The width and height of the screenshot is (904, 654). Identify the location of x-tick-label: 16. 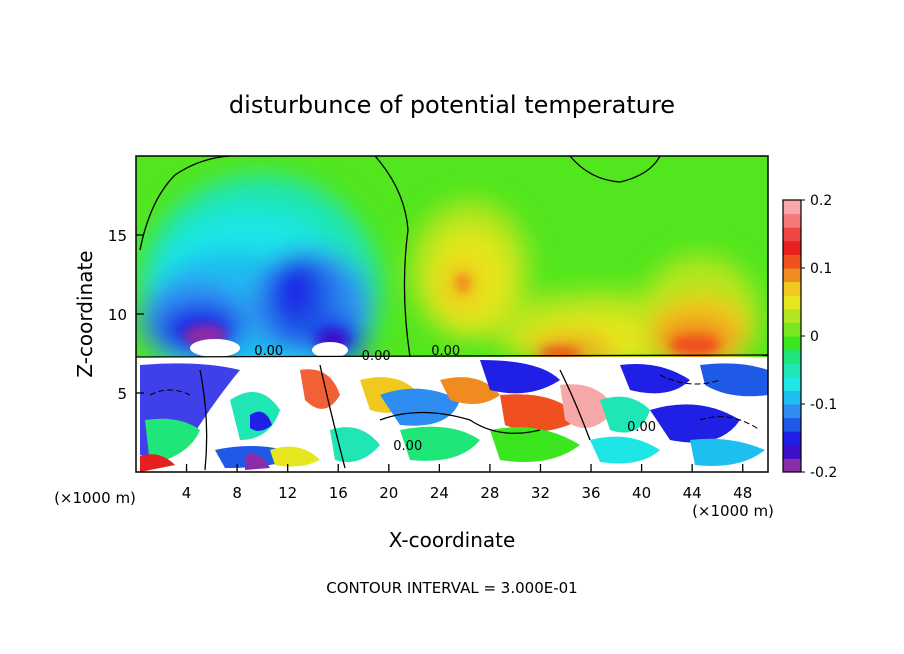
(338, 493).